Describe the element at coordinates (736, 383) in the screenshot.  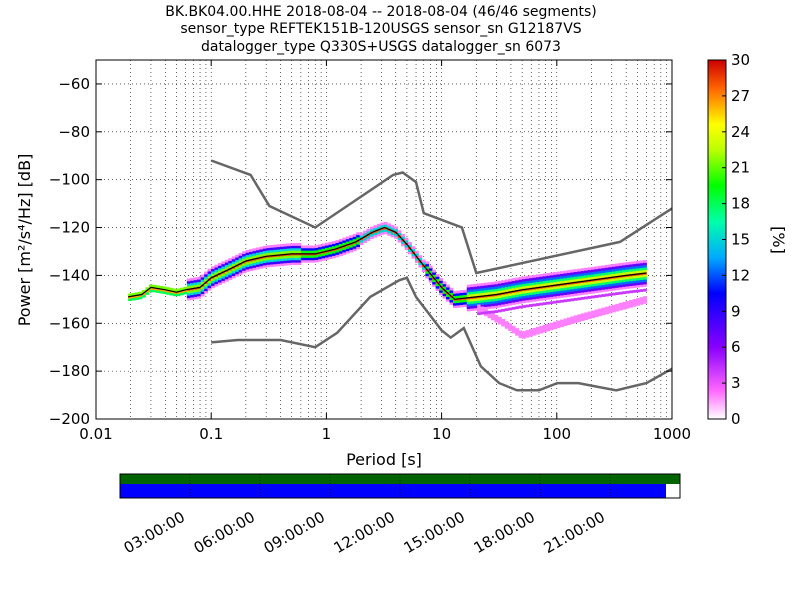
I see `colorbar-tick-label: 3` at that location.